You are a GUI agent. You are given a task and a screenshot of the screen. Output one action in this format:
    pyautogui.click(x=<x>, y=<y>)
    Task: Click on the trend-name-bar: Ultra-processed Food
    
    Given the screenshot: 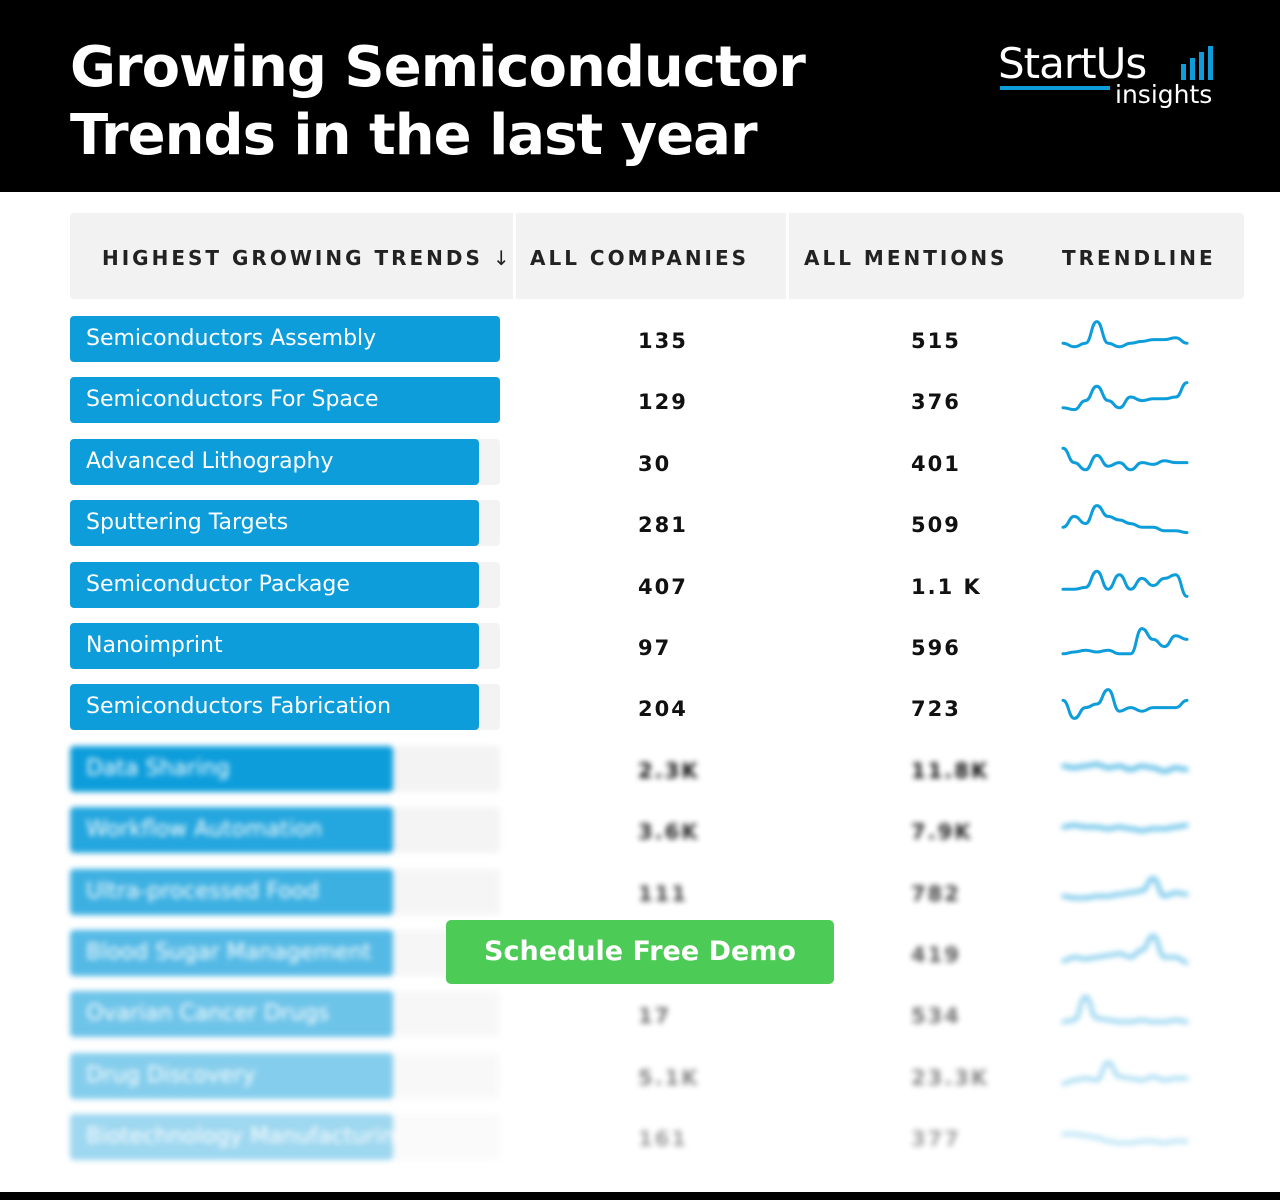 What is the action you would take?
    pyautogui.click(x=231, y=891)
    